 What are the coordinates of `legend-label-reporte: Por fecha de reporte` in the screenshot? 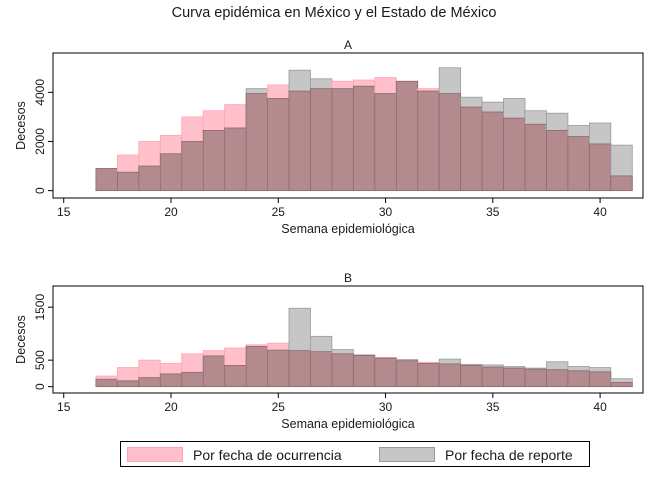 It's located at (509, 454).